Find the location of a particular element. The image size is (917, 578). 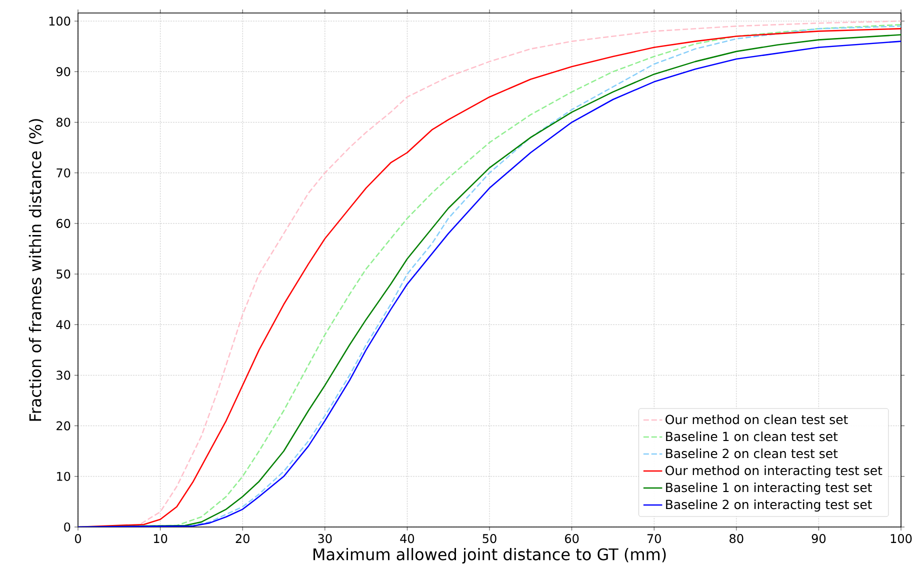

y-tick-label: 20 is located at coordinates (63, 425).